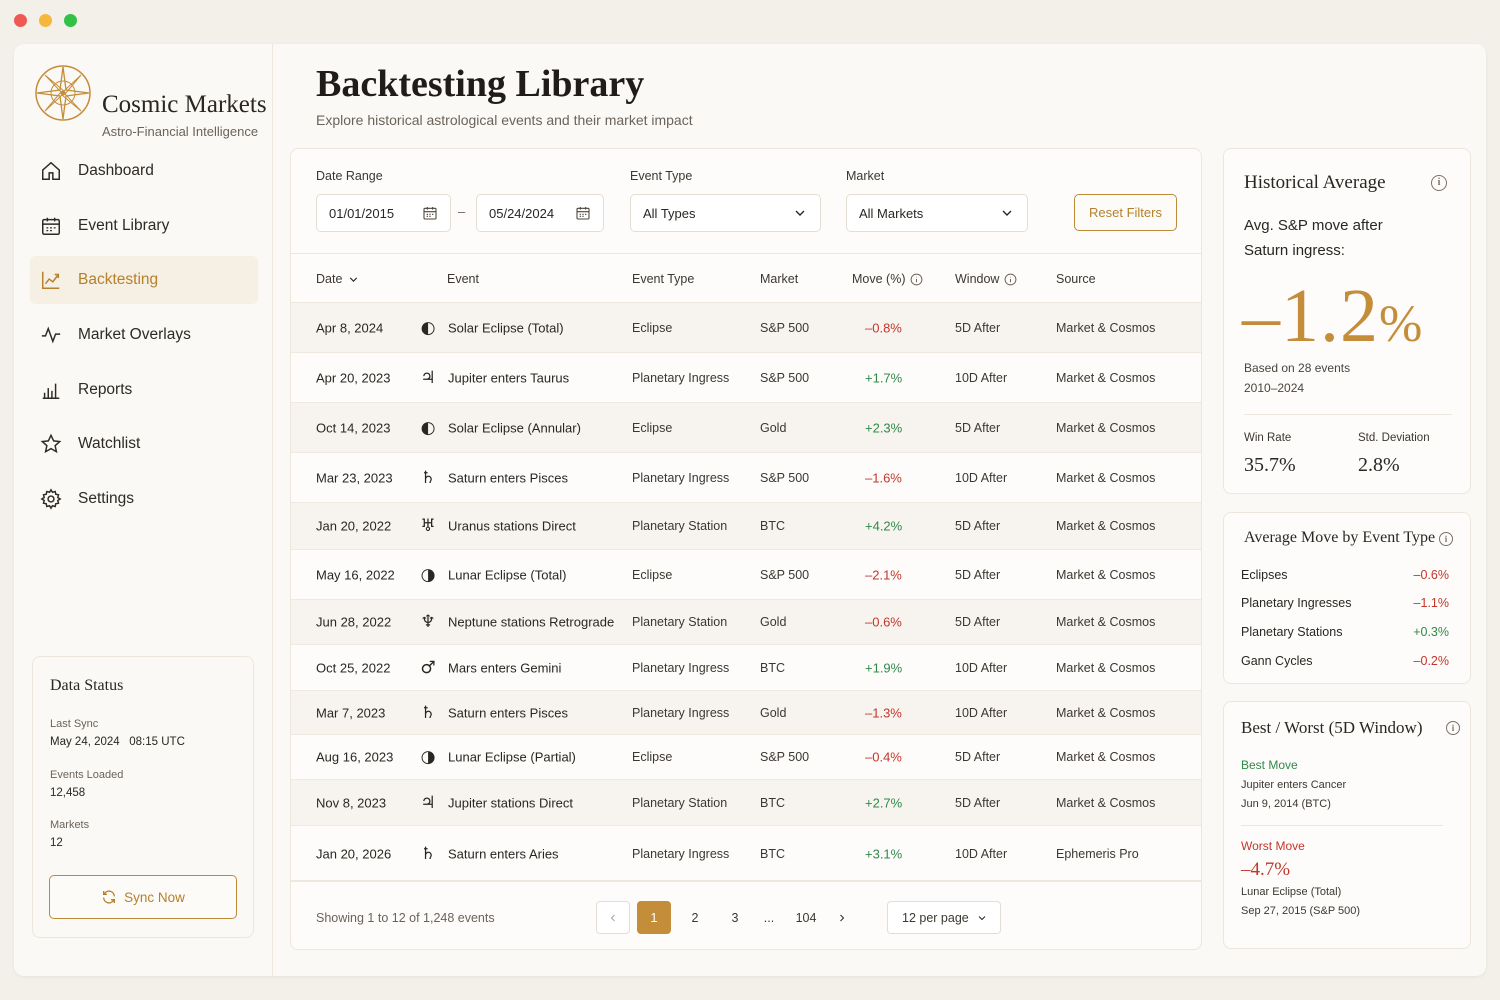 This screenshot has height=1000, width=1500. What do you see at coordinates (144, 444) in the screenshot?
I see `sidebar-item-watchlist: Watchlist` at bounding box center [144, 444].